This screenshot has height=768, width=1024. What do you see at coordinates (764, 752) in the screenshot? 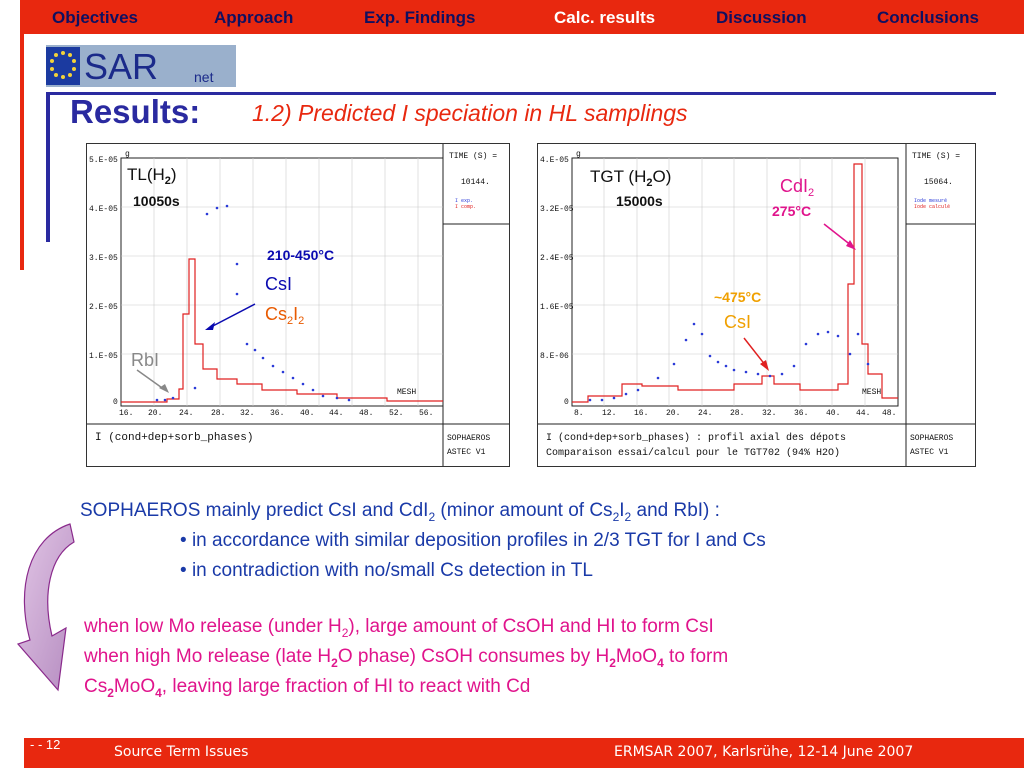
I see `footer-right: ERMSAR 2007, Karlsrühe, 12-14 June 2007` at bounding box center [764, 752].